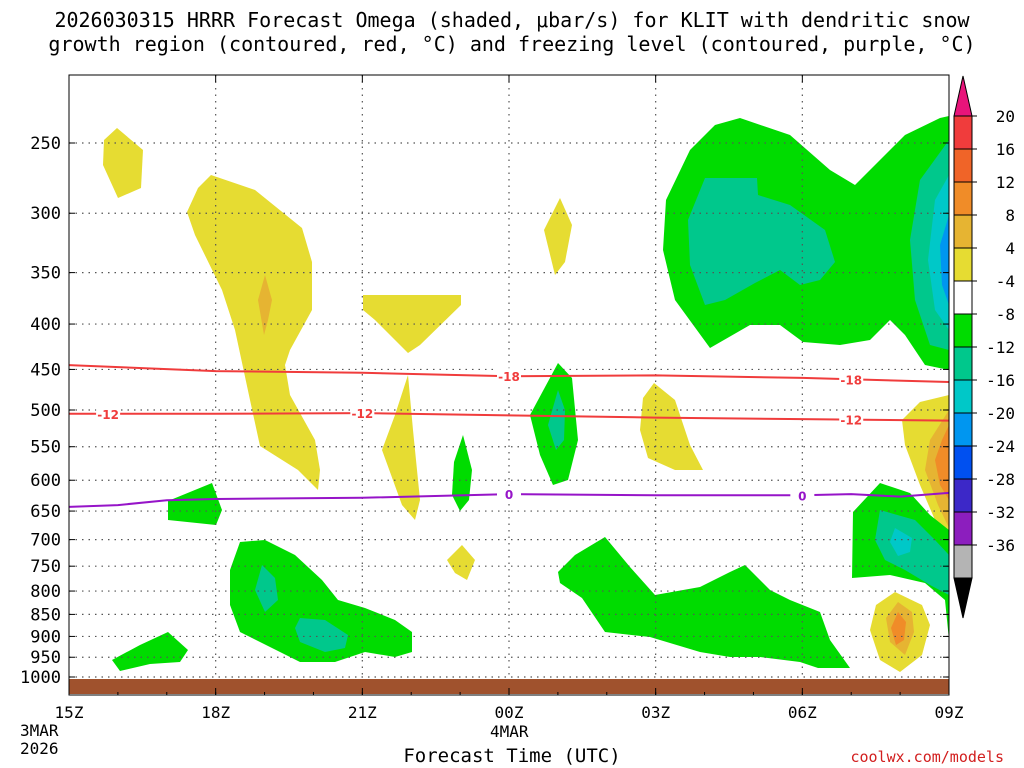  What do you see at coordinates (362, 712) in the screenshot?
I see `x-tick-label: 21Z` at bounding box center [362, 712].